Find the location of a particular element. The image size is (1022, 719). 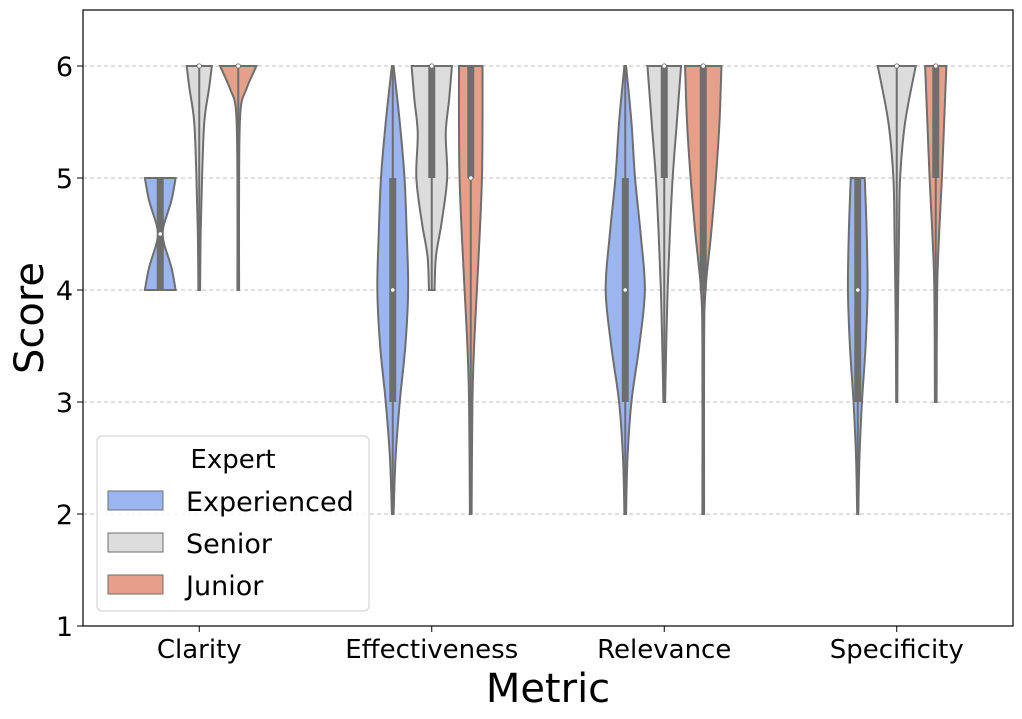

legend-label: Junior is located at coordinates (224, 586).